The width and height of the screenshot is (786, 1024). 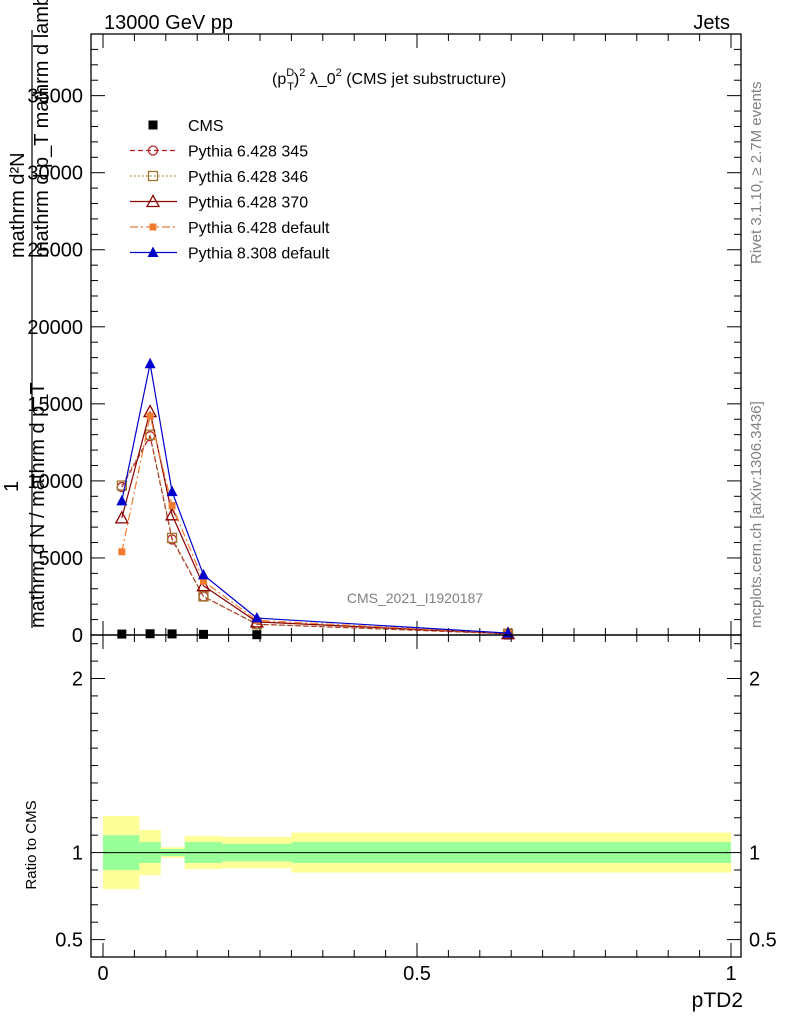 What do you see at coordinates (248, 177) in the screenshot?
I see `legend-label: Pythia 6.428 346` at bounding box center [248, 177].